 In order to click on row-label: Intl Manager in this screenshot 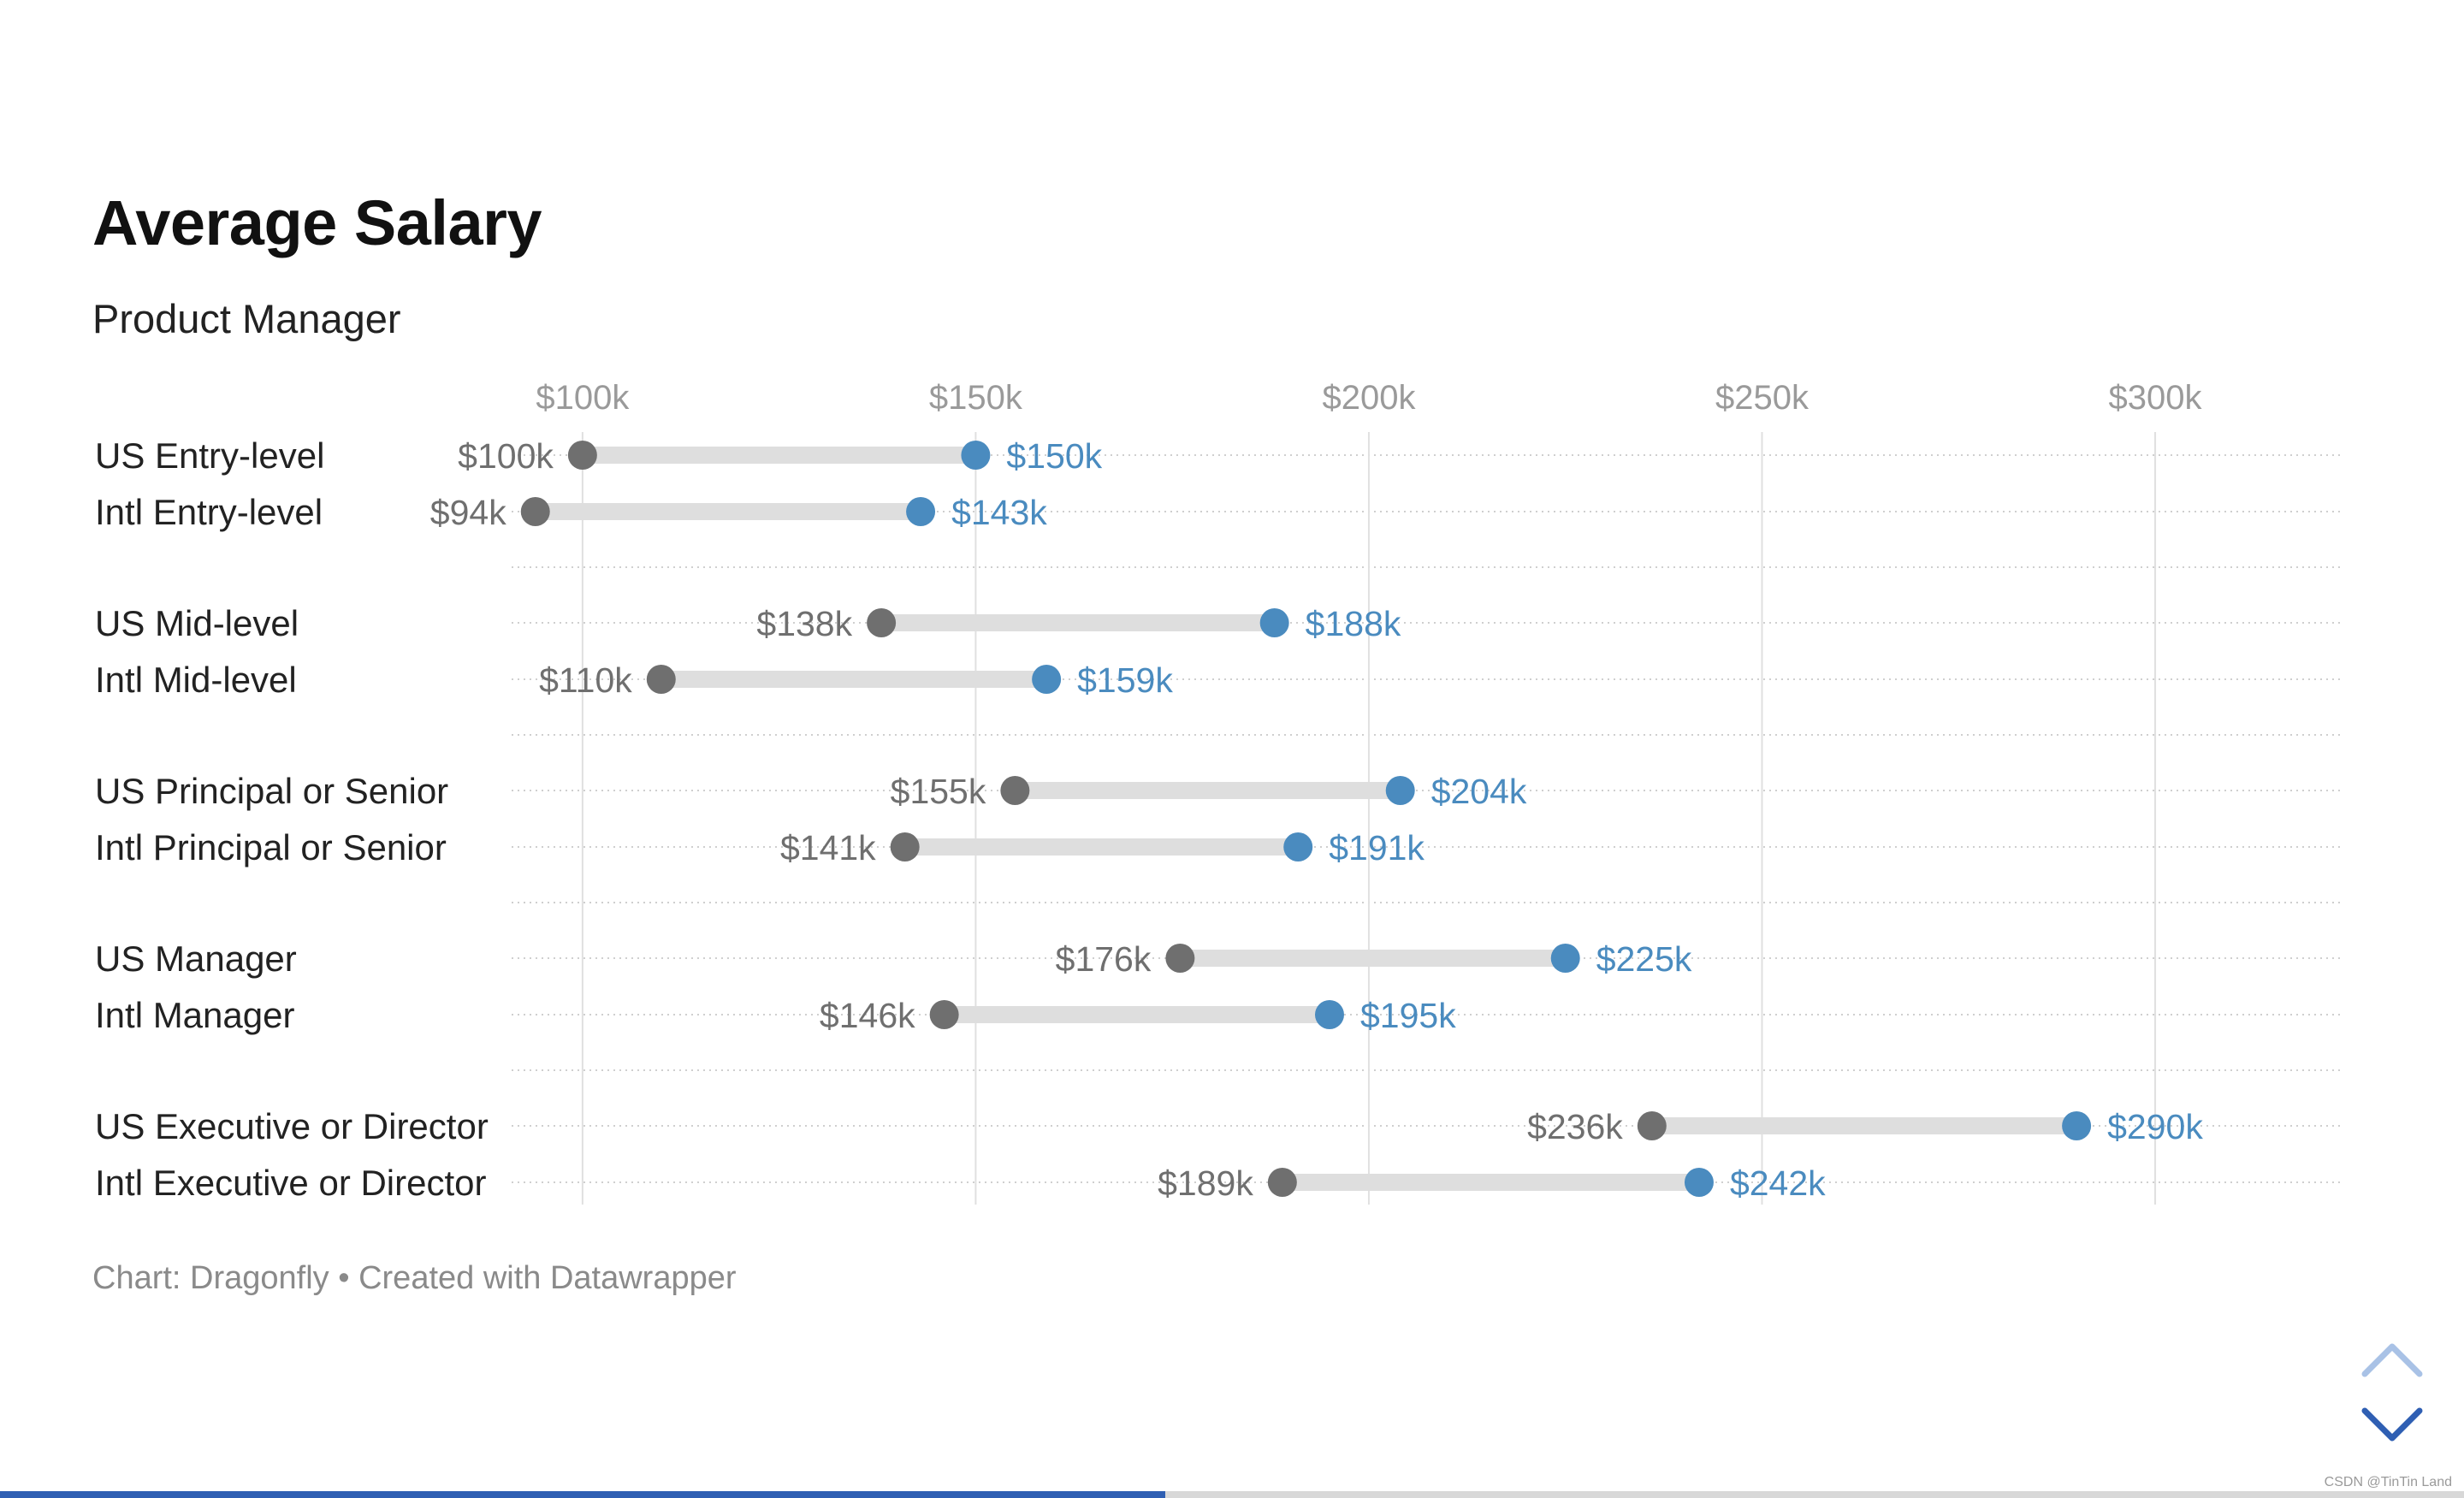, I will do `click(194, 1015)`.